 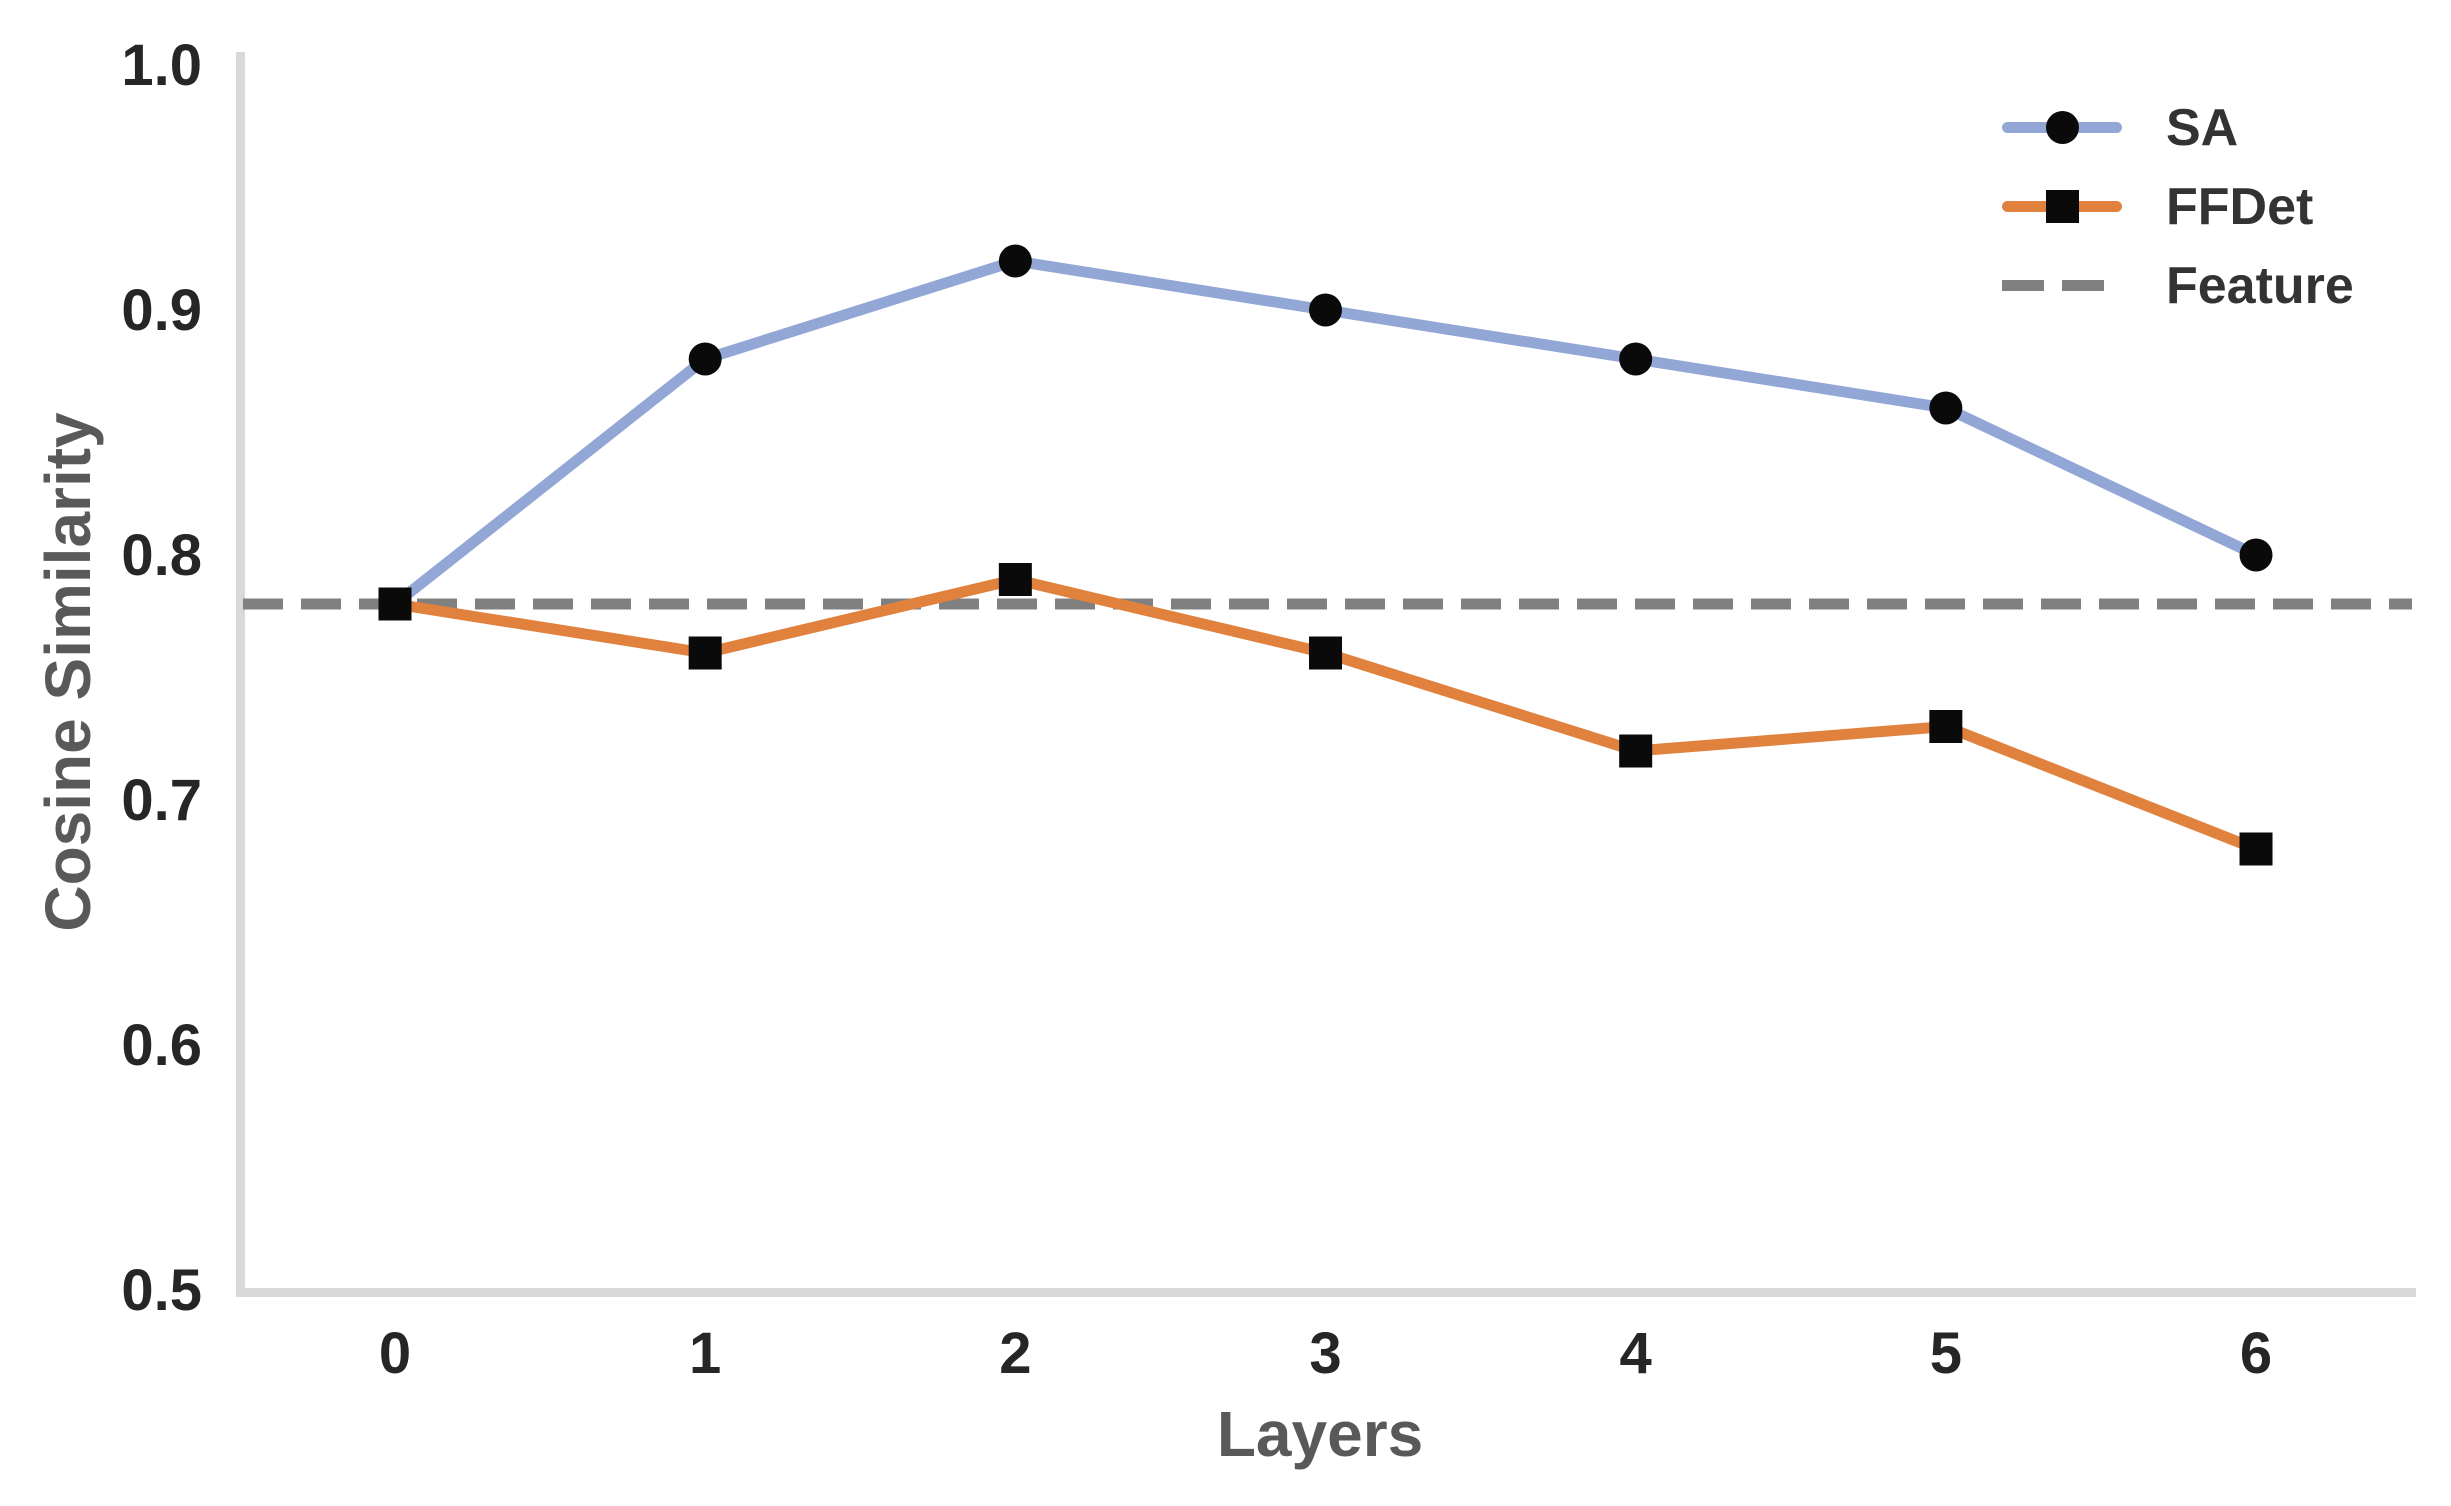 I want to click on ffdet-line-swatch, so click(x=2062, y=206).